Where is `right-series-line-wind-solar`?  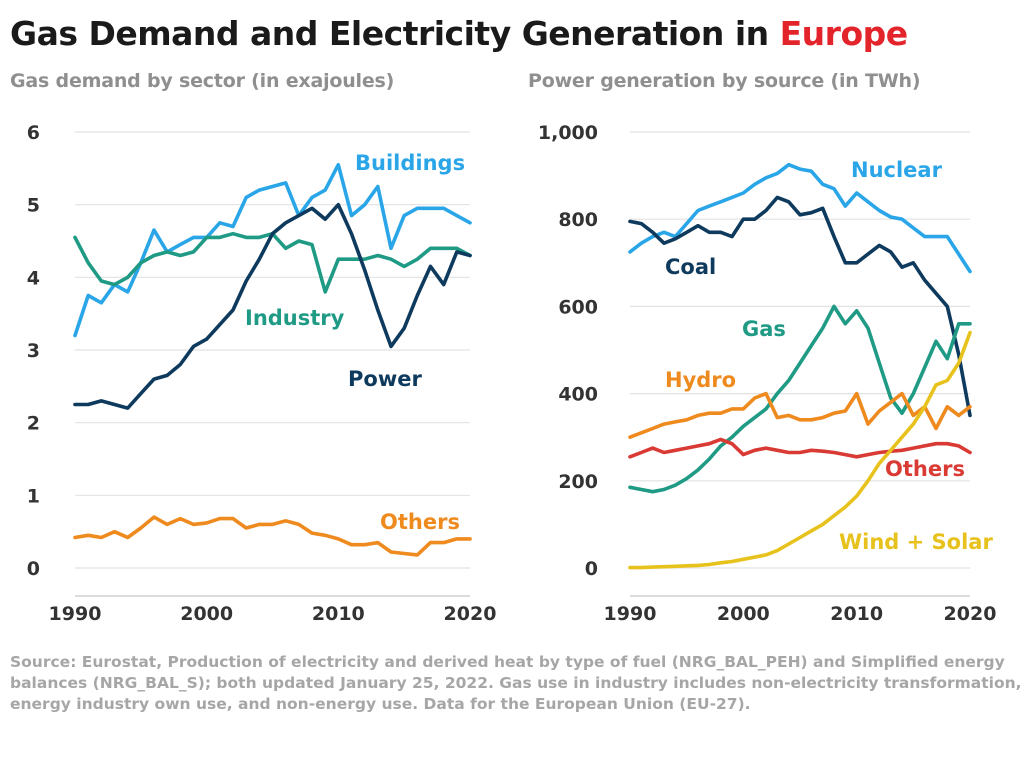 right-series-line-wind-solar is located at coordinates (800, 450).